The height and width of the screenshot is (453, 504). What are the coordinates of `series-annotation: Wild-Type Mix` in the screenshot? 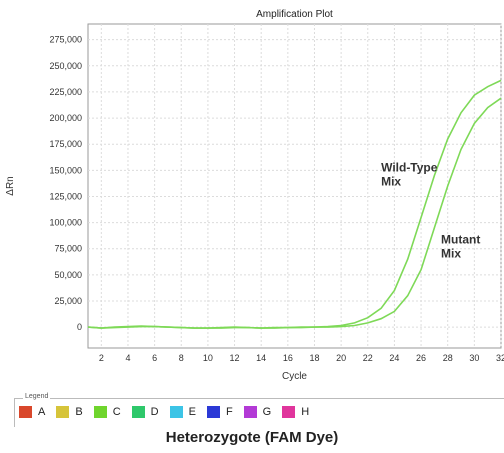 It's located at (409, 174).